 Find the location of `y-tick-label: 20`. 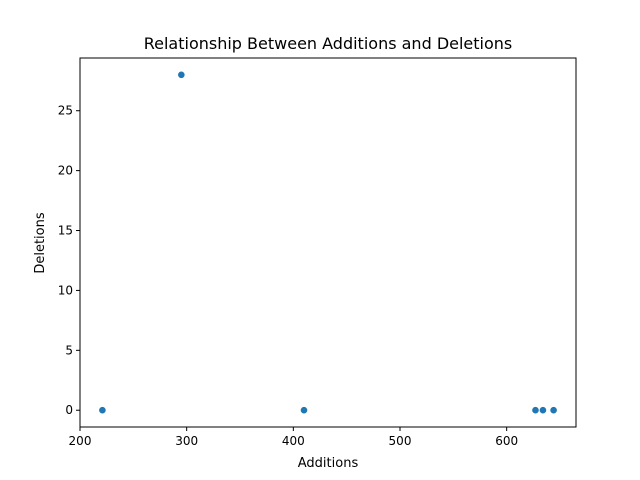

y-tick-label: 20 is located at coordinates (65, 171).